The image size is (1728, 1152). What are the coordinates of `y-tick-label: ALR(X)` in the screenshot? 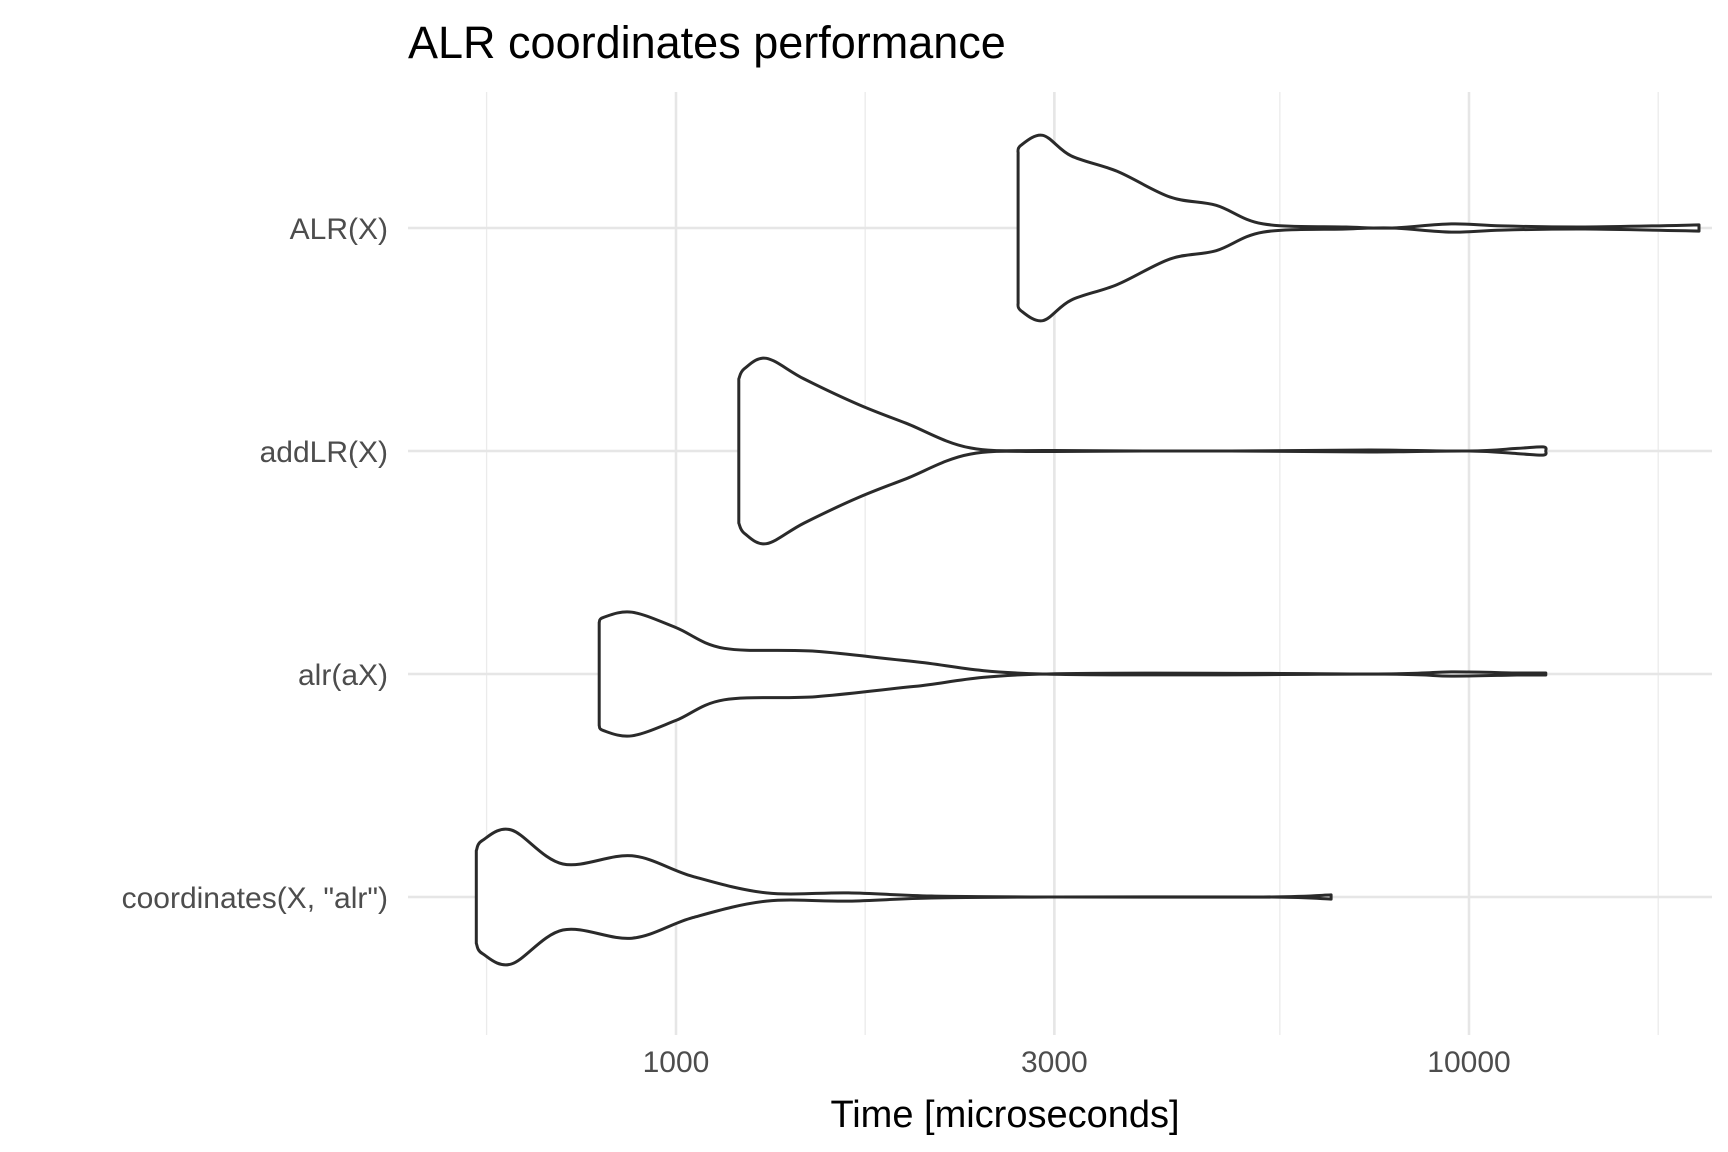 It's located at (339, 229).